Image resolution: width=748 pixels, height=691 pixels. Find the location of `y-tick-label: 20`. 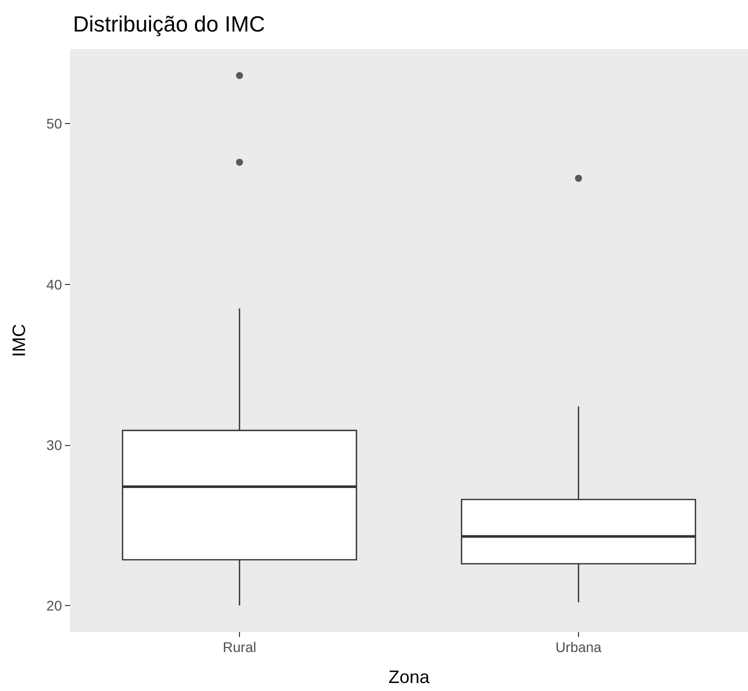

y-tick-label: 20 is located at coordinates (54, 606).